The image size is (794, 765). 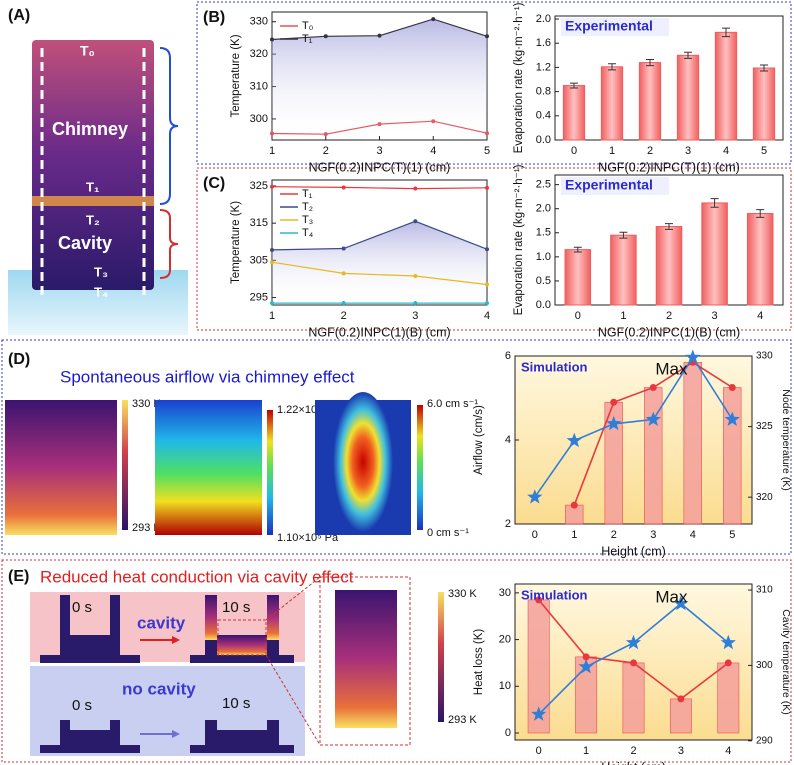 What do you see at coordinates (505, 686) in the screenshot?
I see `y-tick-label: 10` at bounding box center [505, 686].